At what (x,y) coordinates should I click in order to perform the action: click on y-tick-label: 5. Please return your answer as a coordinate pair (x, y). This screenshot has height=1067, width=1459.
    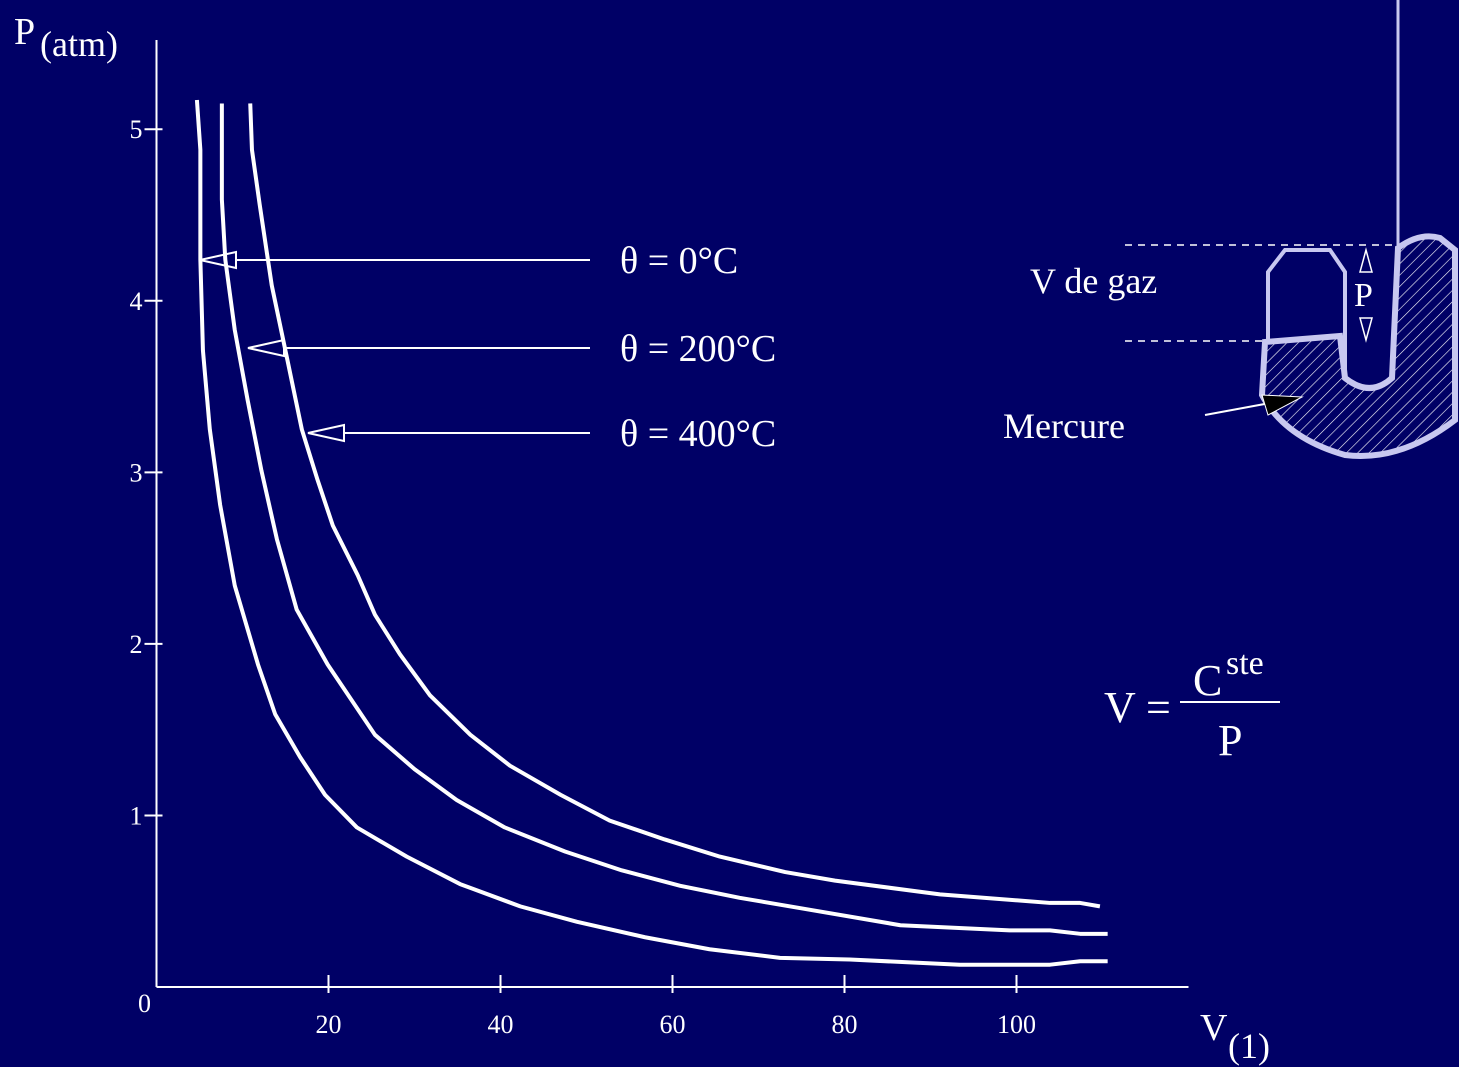
    Looking at the image, I should click on (136, 129).